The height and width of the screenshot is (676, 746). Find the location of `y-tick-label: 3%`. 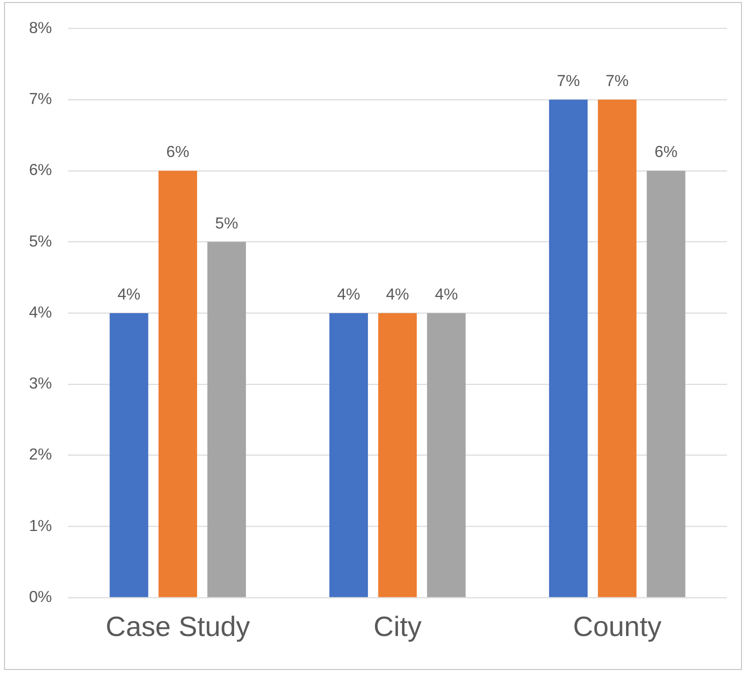

y-tick-label: 3% is located at coordinates (40, 384).